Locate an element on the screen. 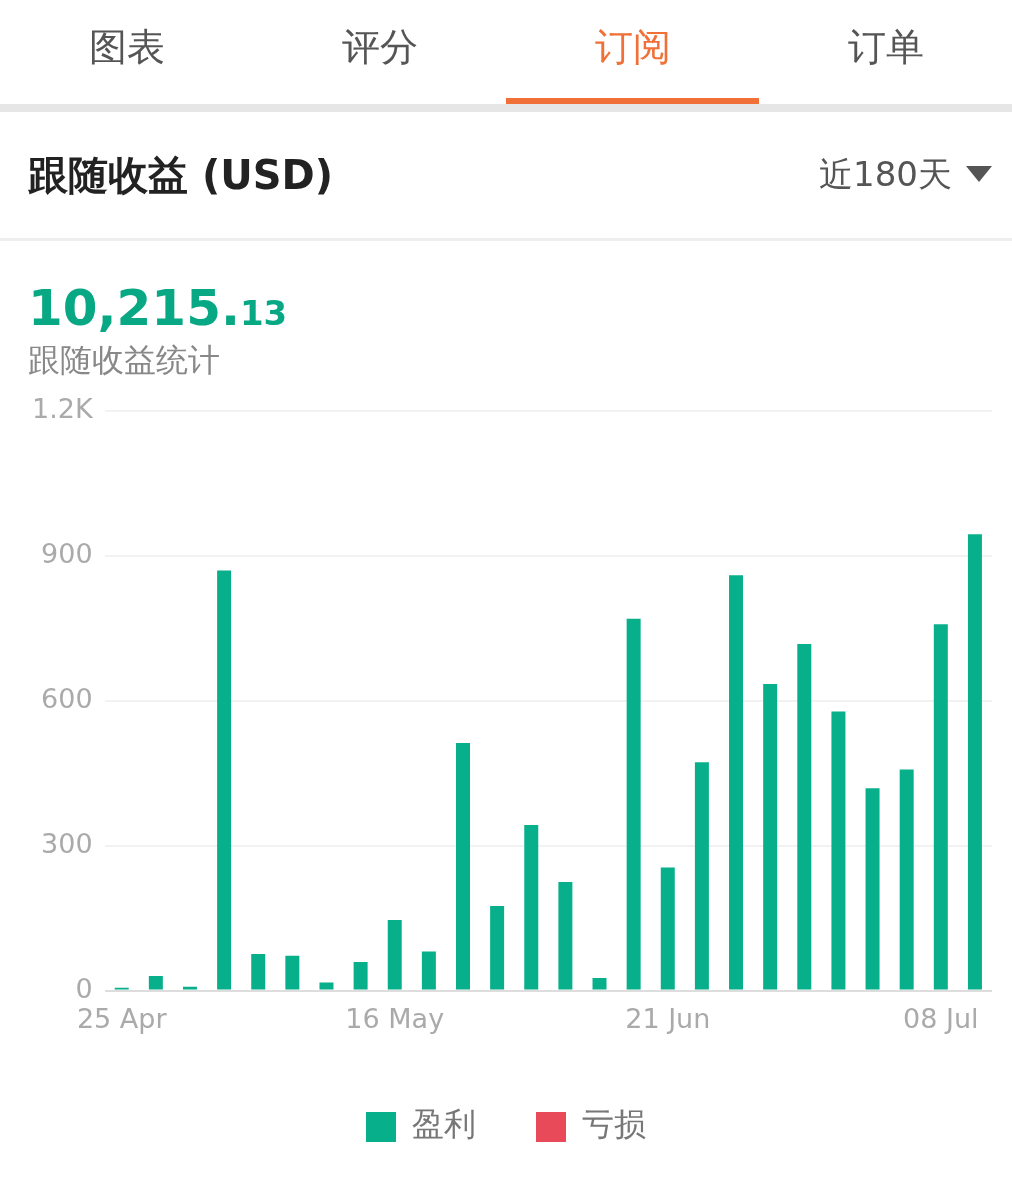 The image size is (1012, 1196). text: 近180天 is located at coordinates (885, 174).